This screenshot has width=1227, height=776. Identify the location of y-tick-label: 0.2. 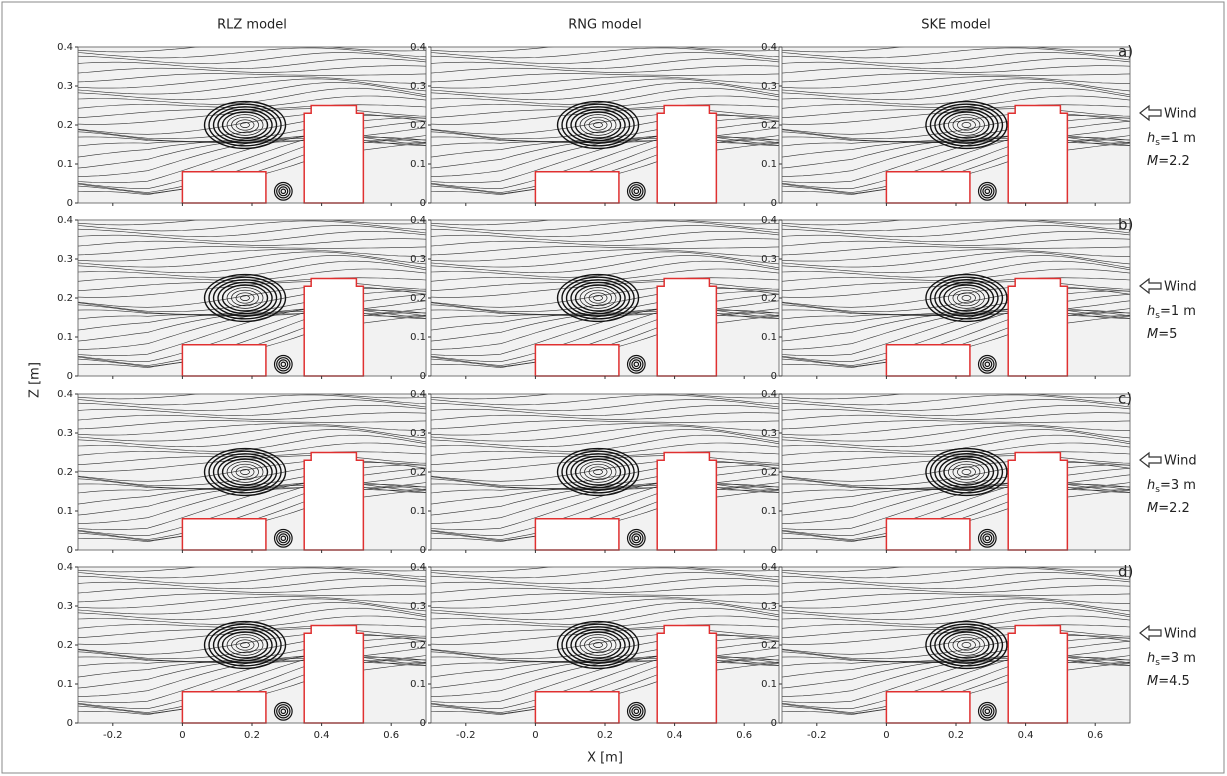
(65, 645).